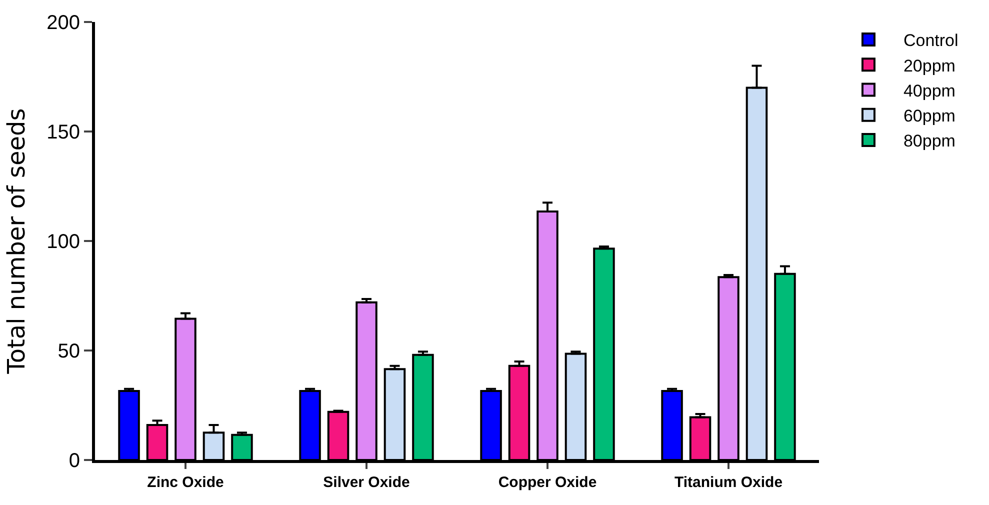 The height and width of the screenshot is (505, 989). I want to click on y-tick-label: 150, so click(63, 133).